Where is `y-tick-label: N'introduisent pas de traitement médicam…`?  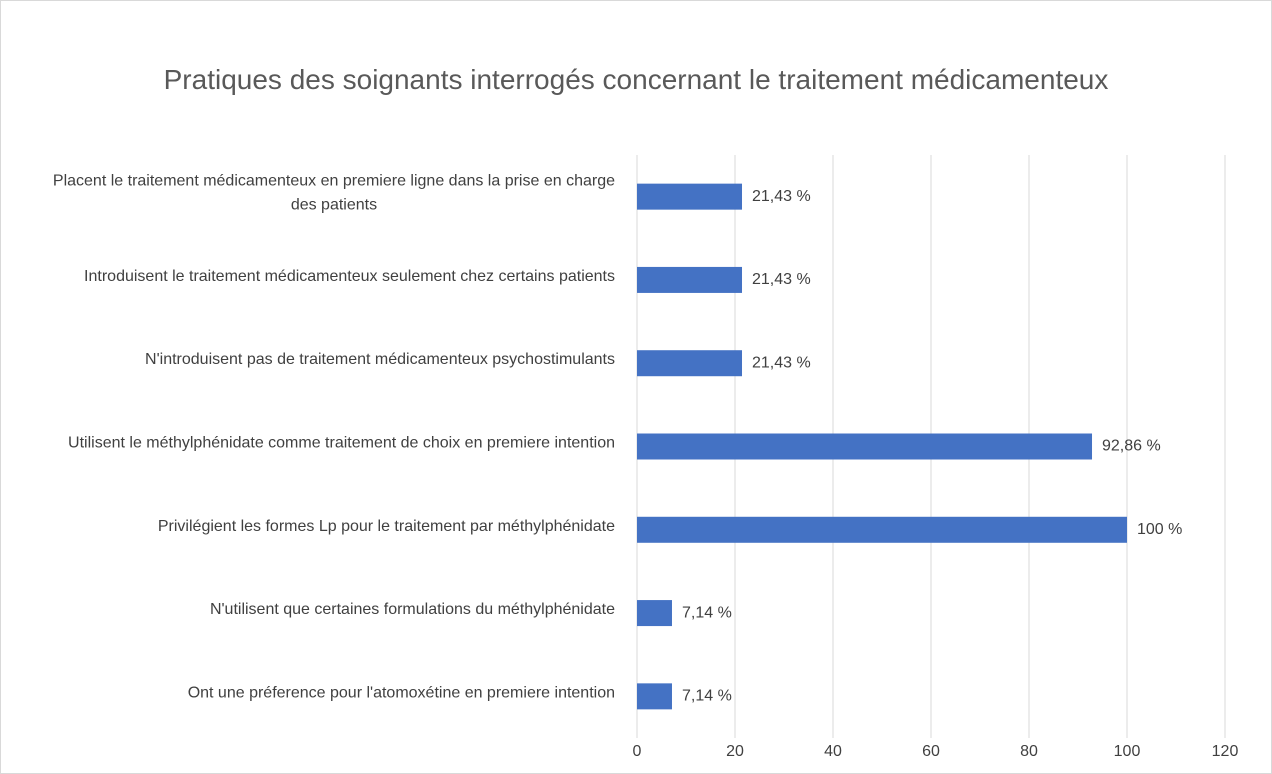 y-tick-label: N'introduisent pas de traitement médicam… is located at coordinates (380, 359).